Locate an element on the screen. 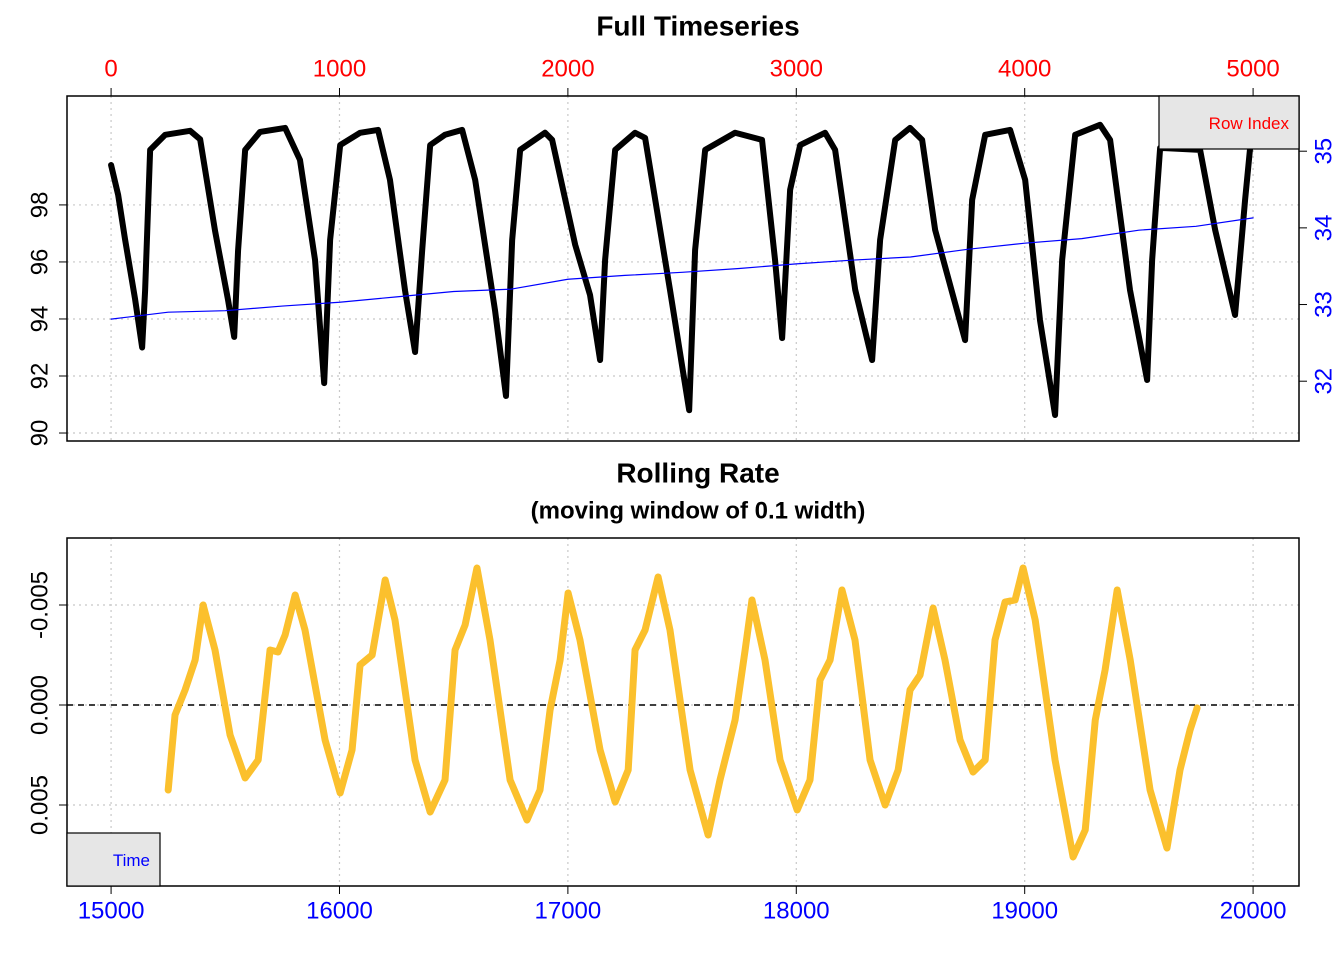 This screenshot has height=960, width=1344. y-tick-label: 0.000 is located at coordinates (39, 705).